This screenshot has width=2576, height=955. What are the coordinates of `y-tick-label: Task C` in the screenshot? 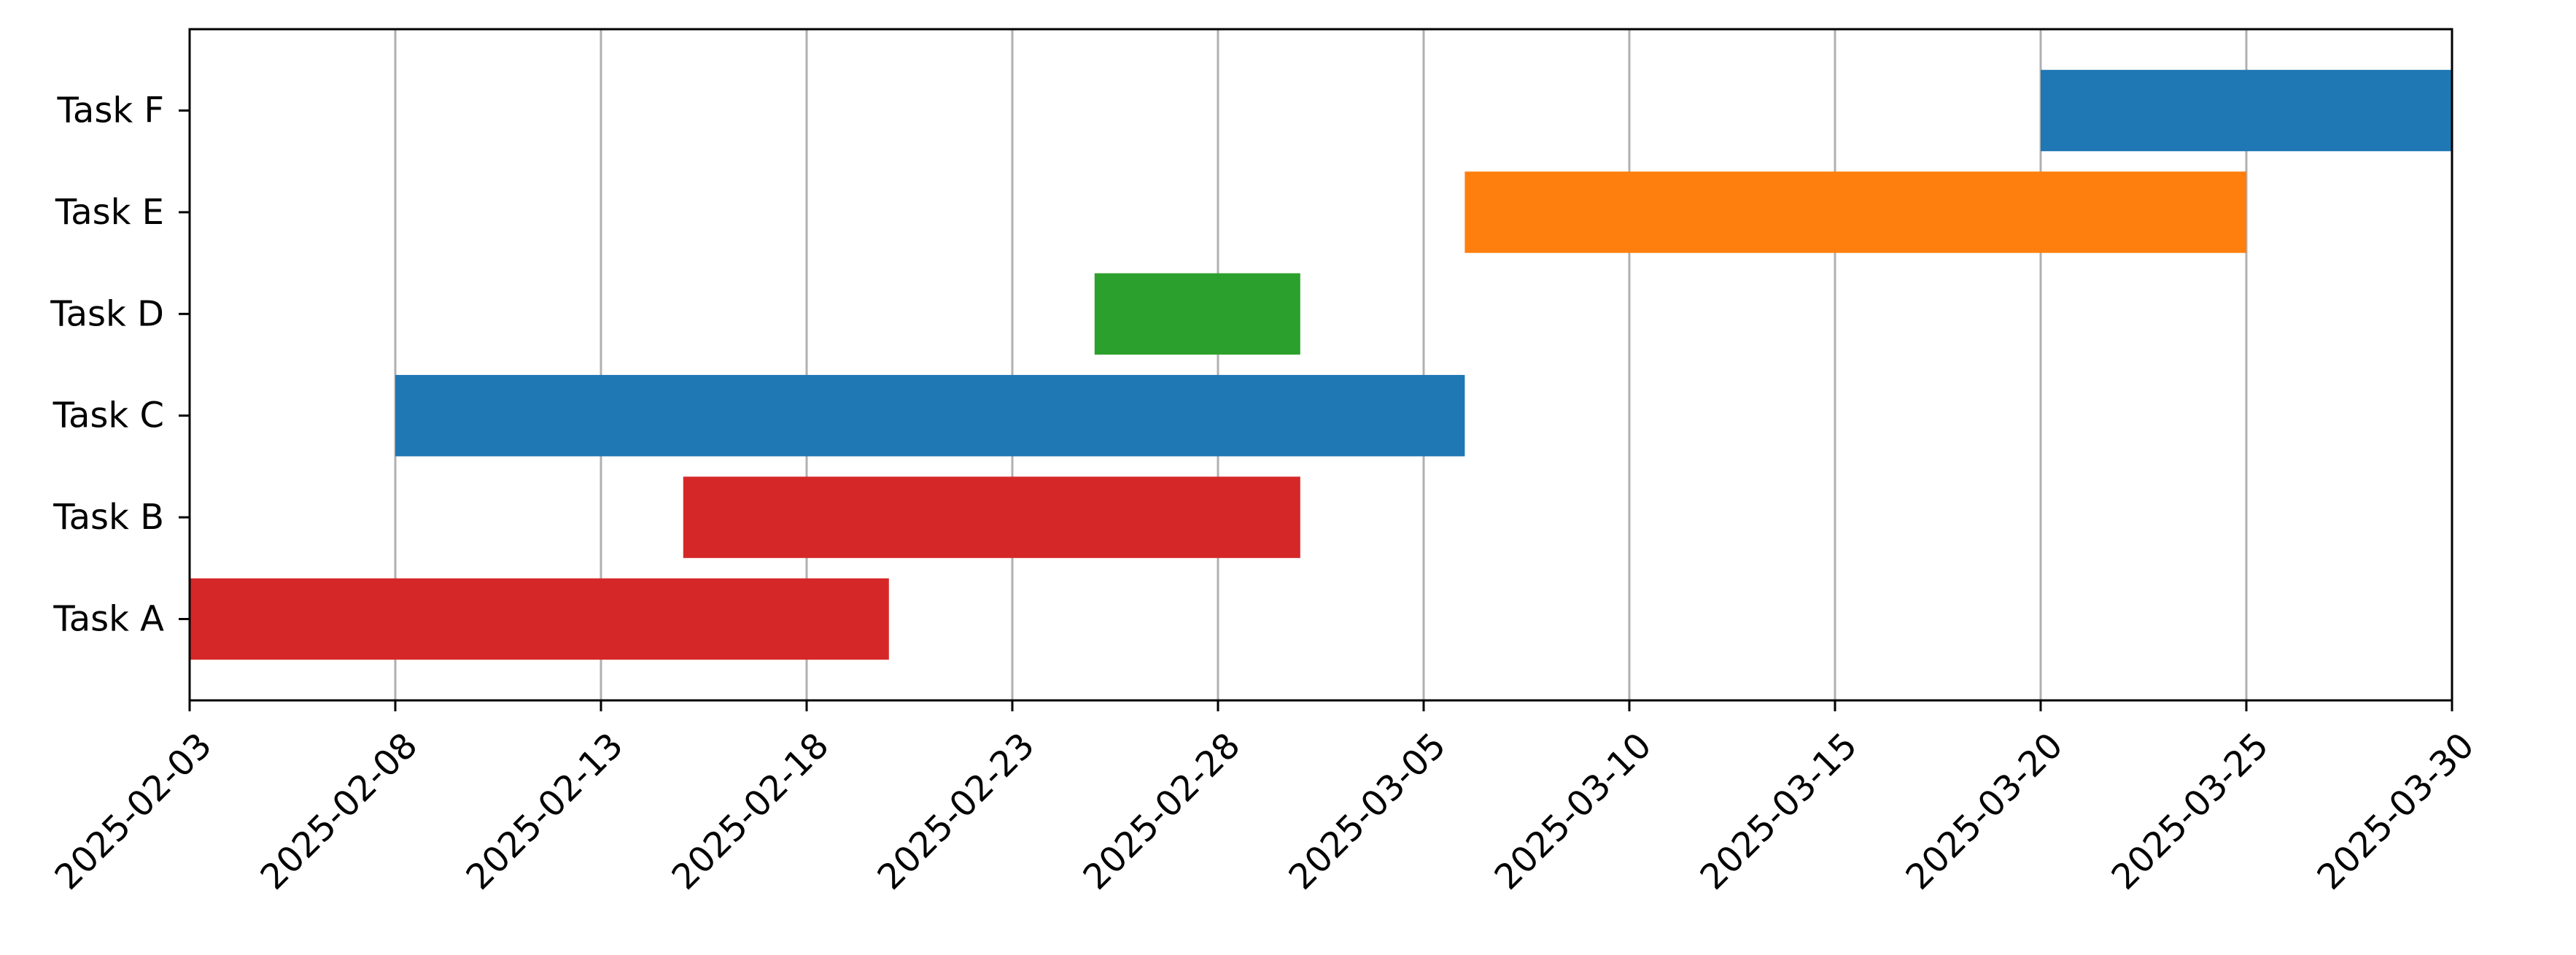 It's located at (109, 415).